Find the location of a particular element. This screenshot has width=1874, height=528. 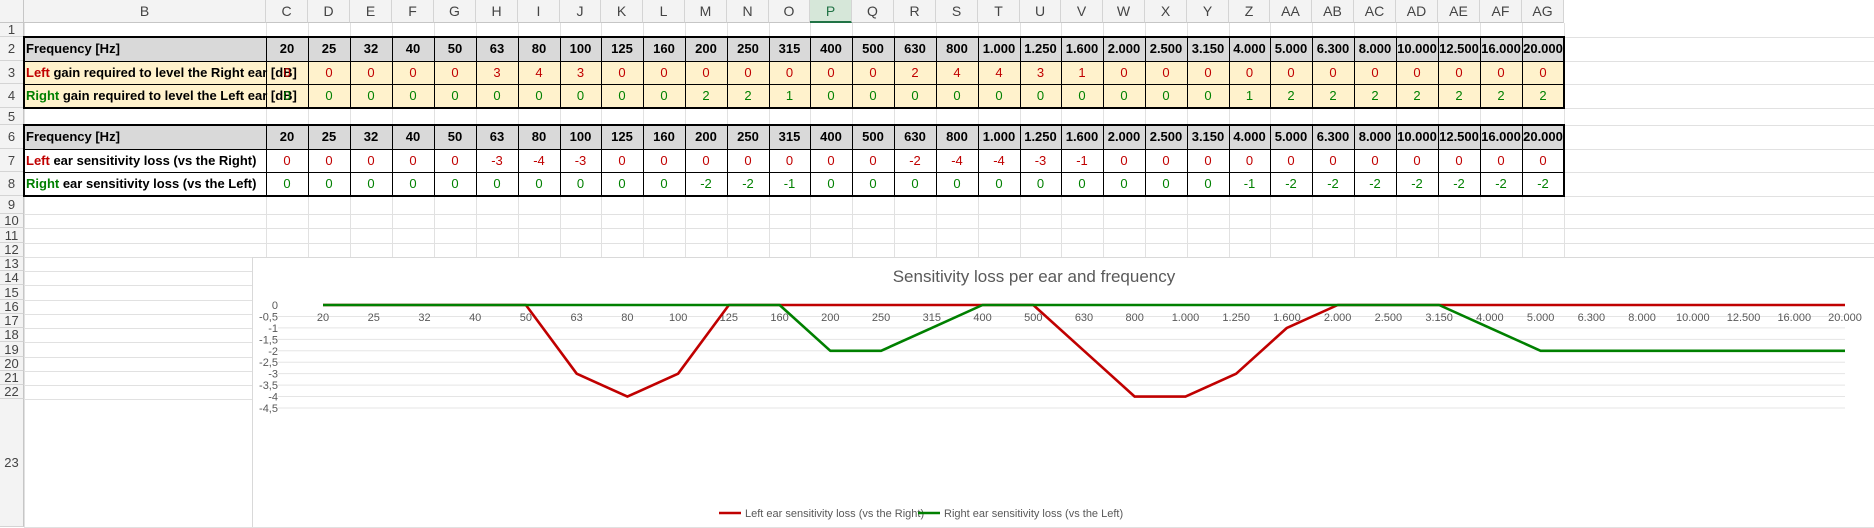

column-header: AE is located at coordinates (1459, 11).